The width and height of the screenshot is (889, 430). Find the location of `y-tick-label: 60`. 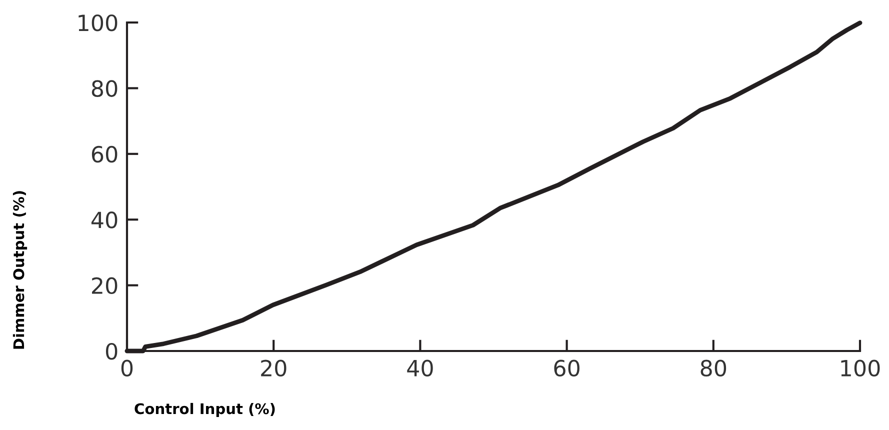

y-tick-label: 60 is located at coordinates (105, 154).